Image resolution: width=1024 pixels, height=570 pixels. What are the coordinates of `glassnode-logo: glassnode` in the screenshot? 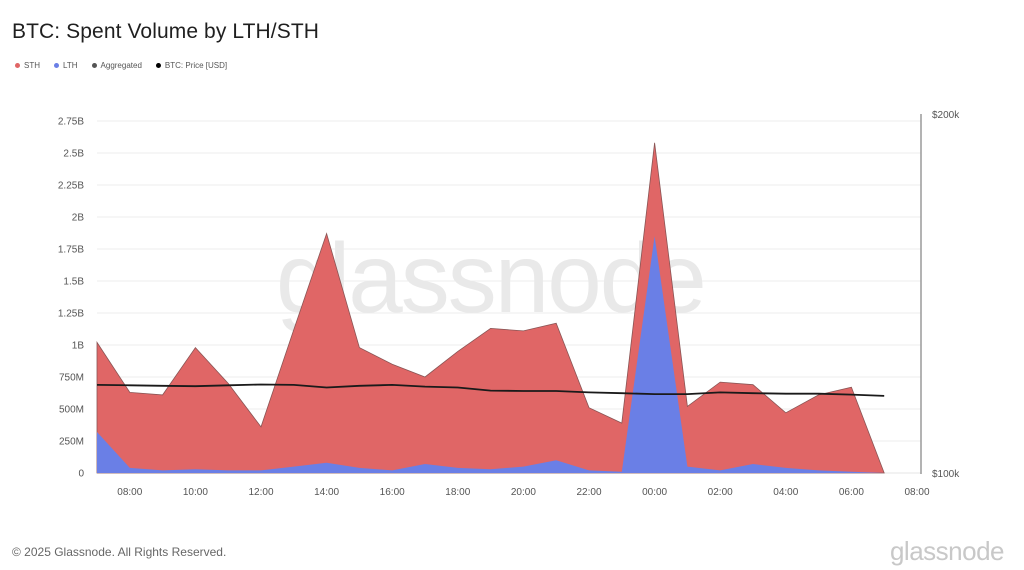 It's located at (947, 551).